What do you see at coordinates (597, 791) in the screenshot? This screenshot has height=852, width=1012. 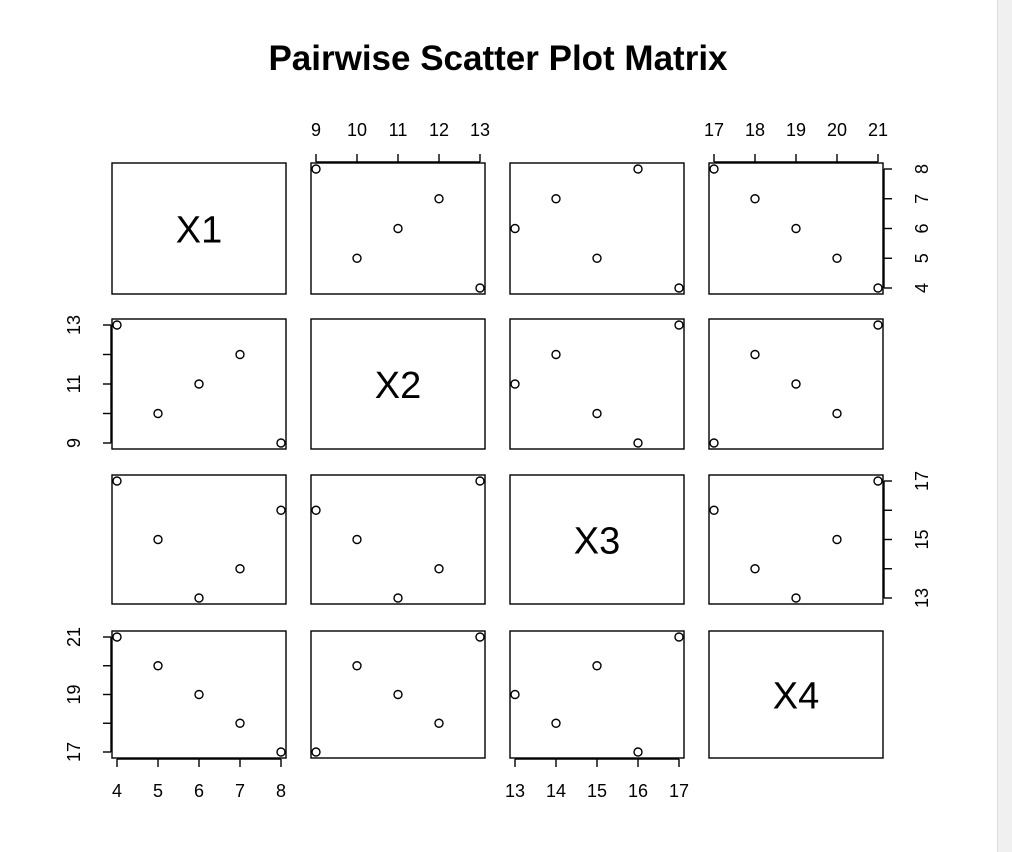 I see `x-tick-label-x3: 15` at bounding box center [597, 791].